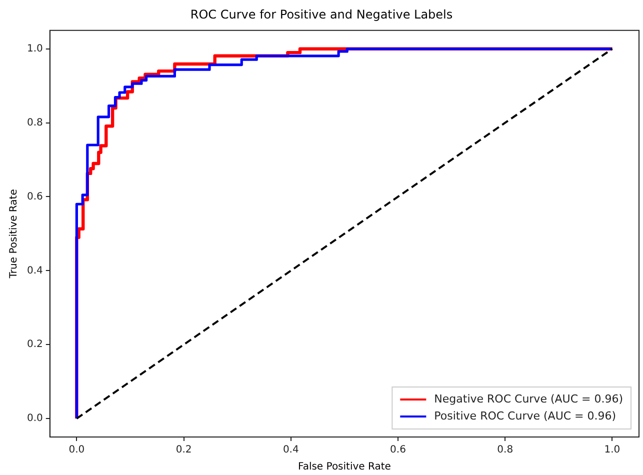  Describe the element at coordinates (34, 196) in the screenshot. I see `y-tick-label: 0.6` at that location.